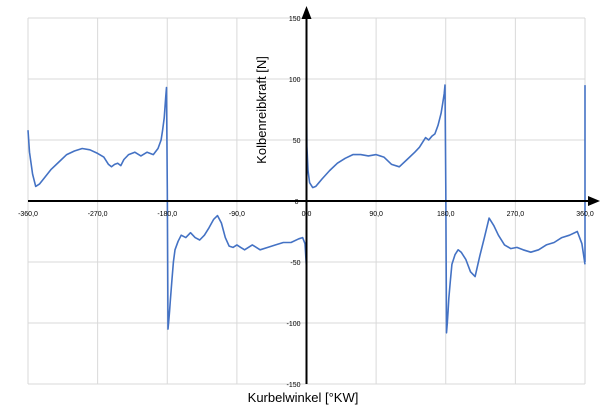  Describe the element at coordinates (293, 324) in the screenshot. I see `y-tick-label: -100` at that location.